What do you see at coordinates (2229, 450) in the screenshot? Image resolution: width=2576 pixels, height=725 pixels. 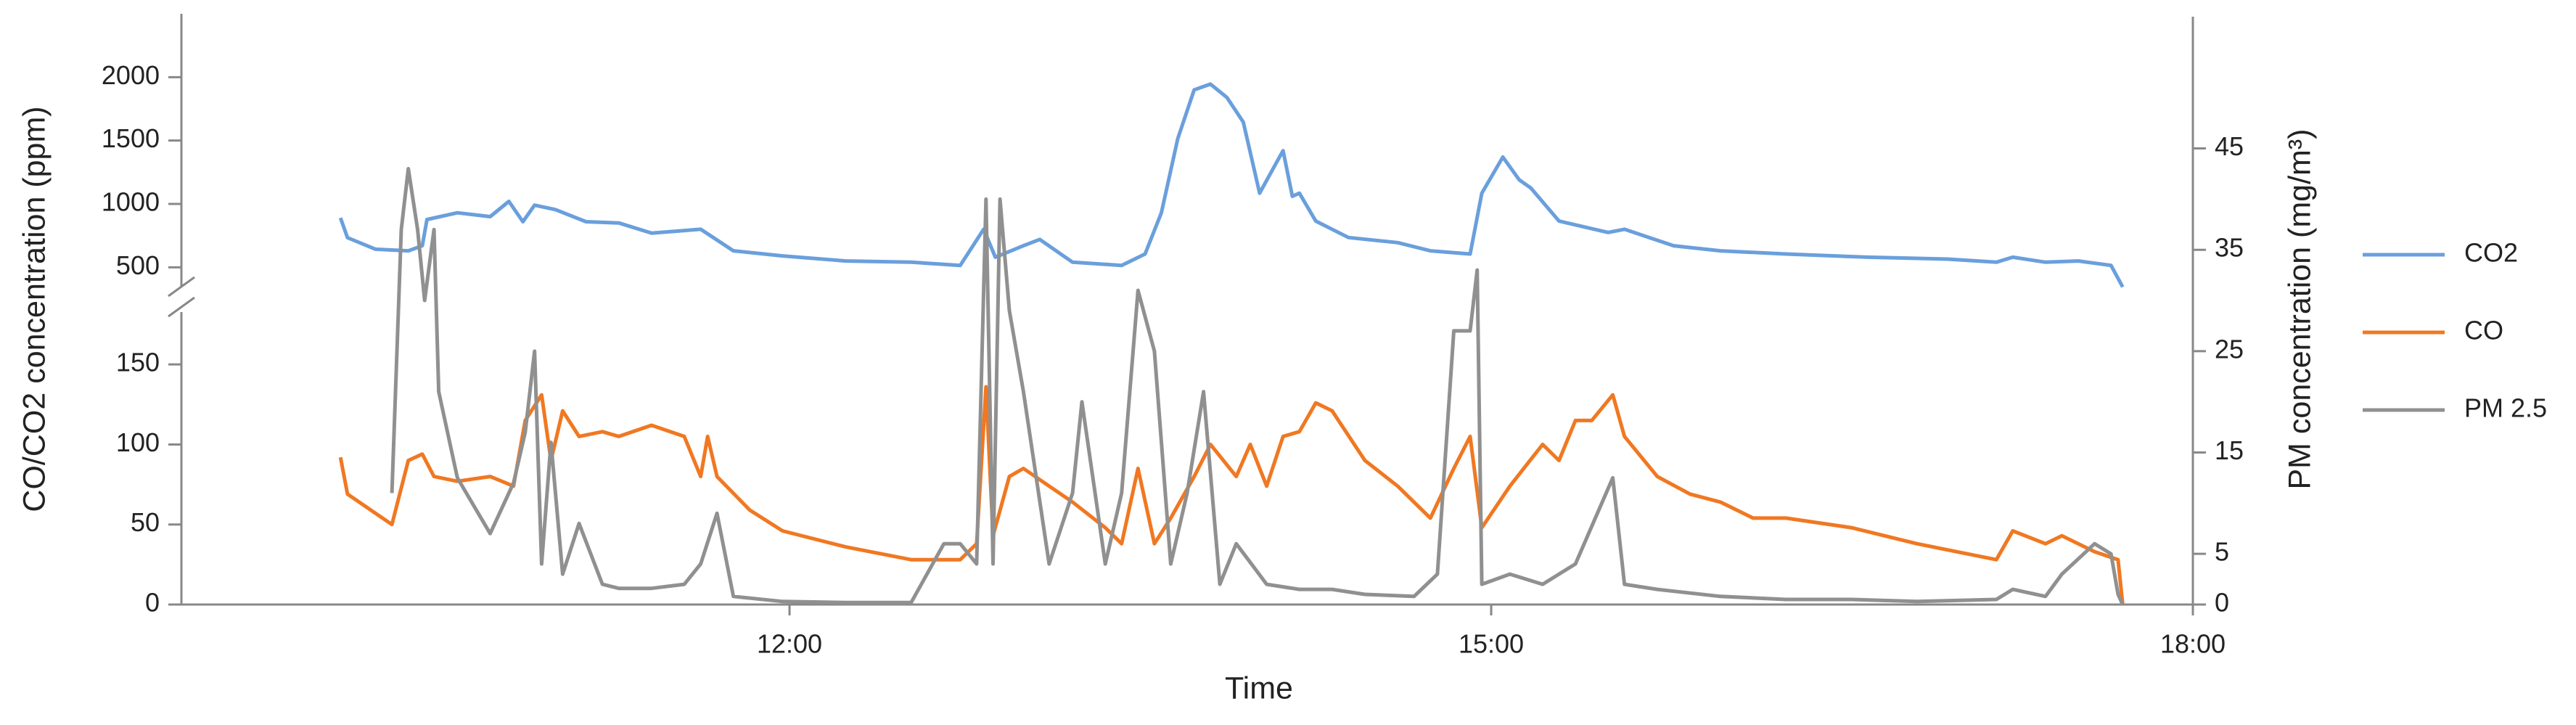 I see `y-tick-label: 15` at bounding box center [2229, 450].